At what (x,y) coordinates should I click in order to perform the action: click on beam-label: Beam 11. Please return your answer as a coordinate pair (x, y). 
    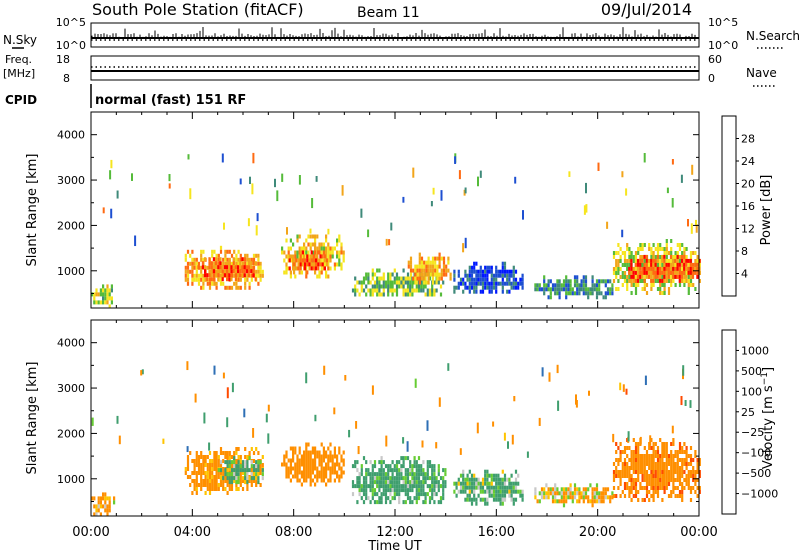
    Looking at the image, I should click on (388, 13).